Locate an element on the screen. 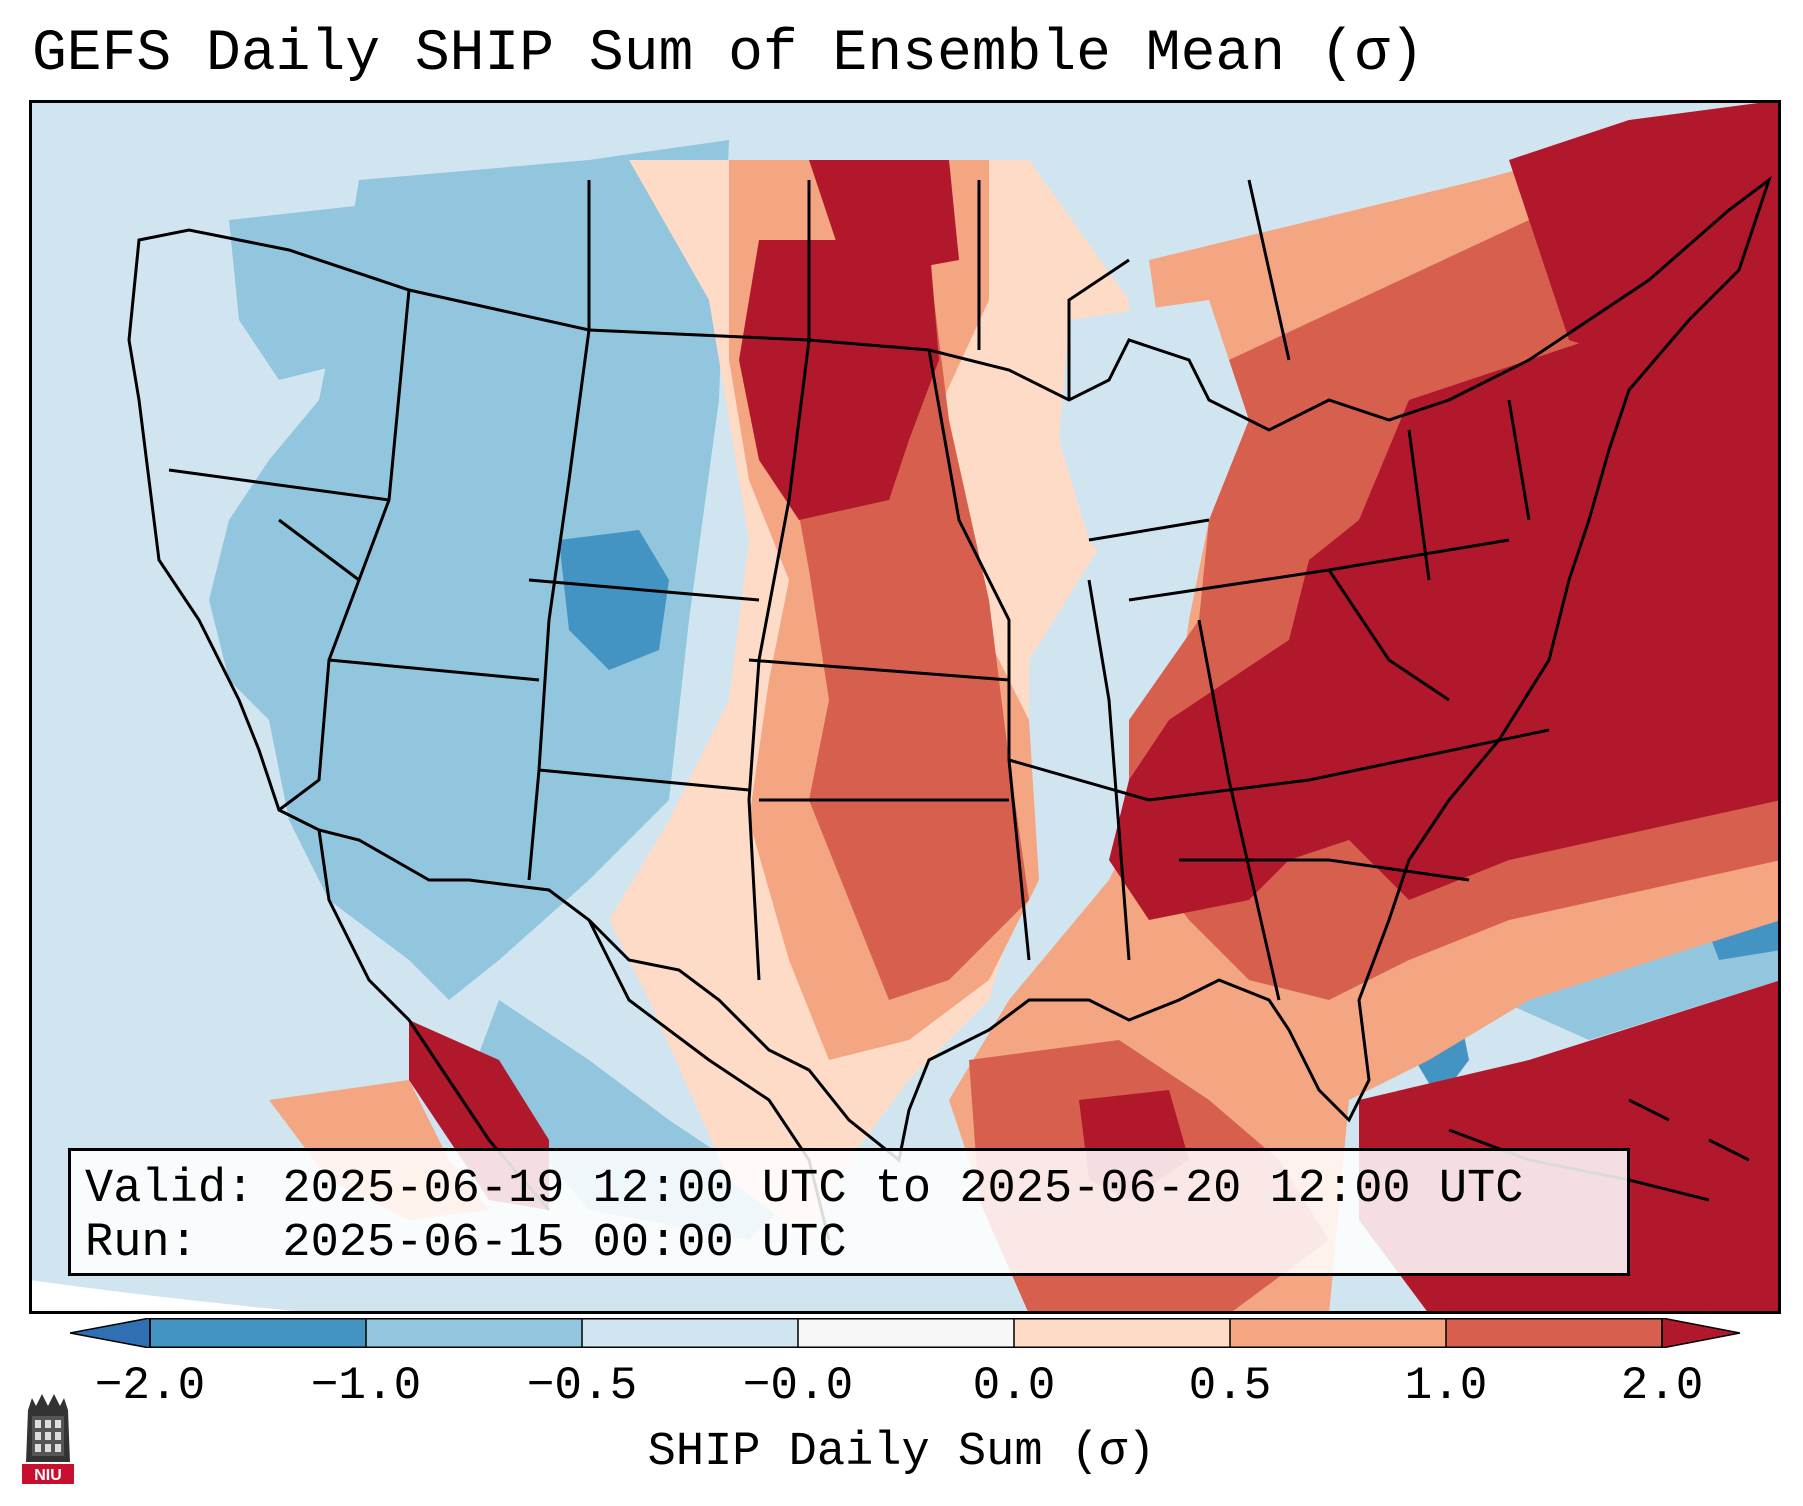  niu-logo: NIU is located at coordinates (48, 1437).